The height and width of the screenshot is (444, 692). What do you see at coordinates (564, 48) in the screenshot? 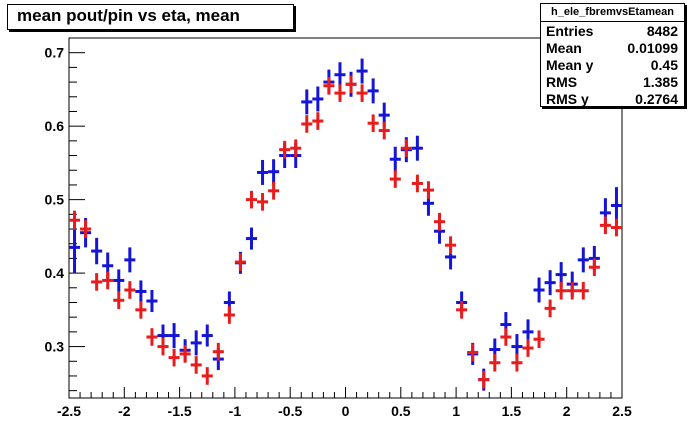
I see `stat-label: Mean` at bounding box center [564, 48].